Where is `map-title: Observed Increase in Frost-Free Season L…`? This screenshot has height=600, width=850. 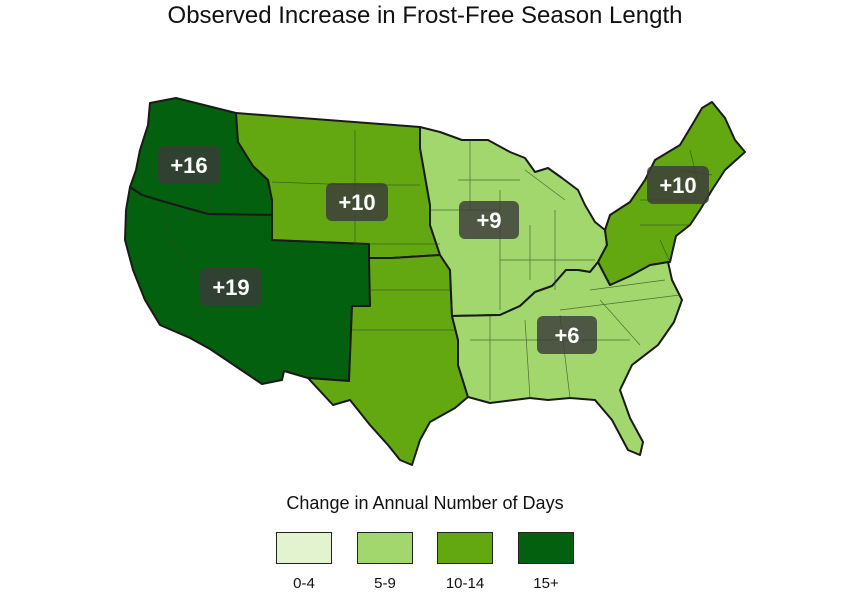 map-title: Observed Increase in Frost-Free Season L… is located at coordinates (425, 15).